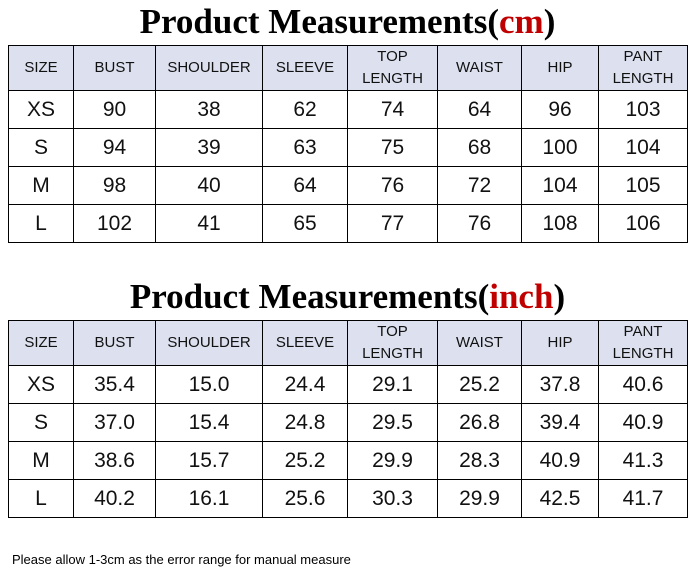 The image size is (695, 574). Describe the element at coordinates (392, 109) in the screenshot. I see `cell: 74` at that location.